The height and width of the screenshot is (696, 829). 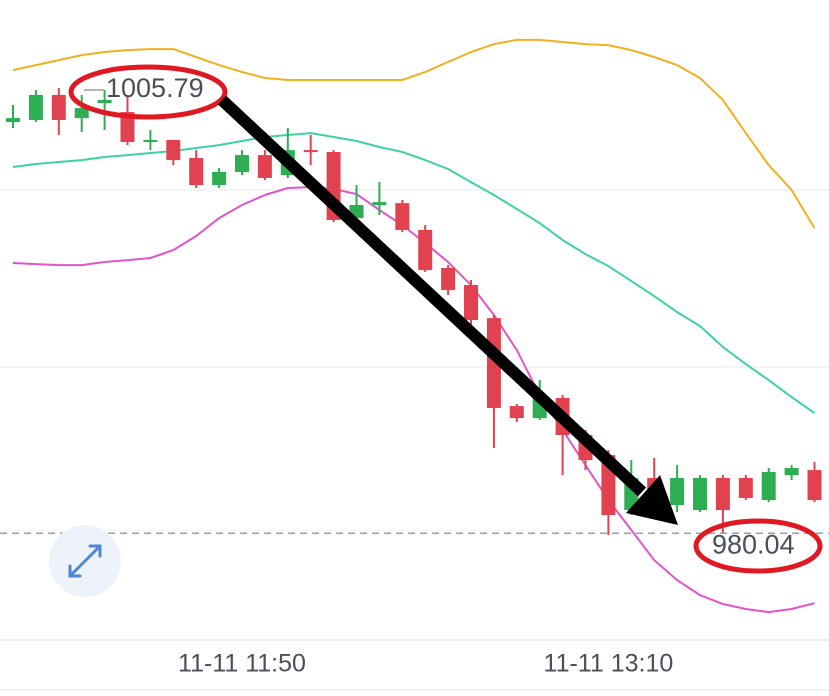 I want to click on high-label: 1005.79, so click(x=155, y=88).